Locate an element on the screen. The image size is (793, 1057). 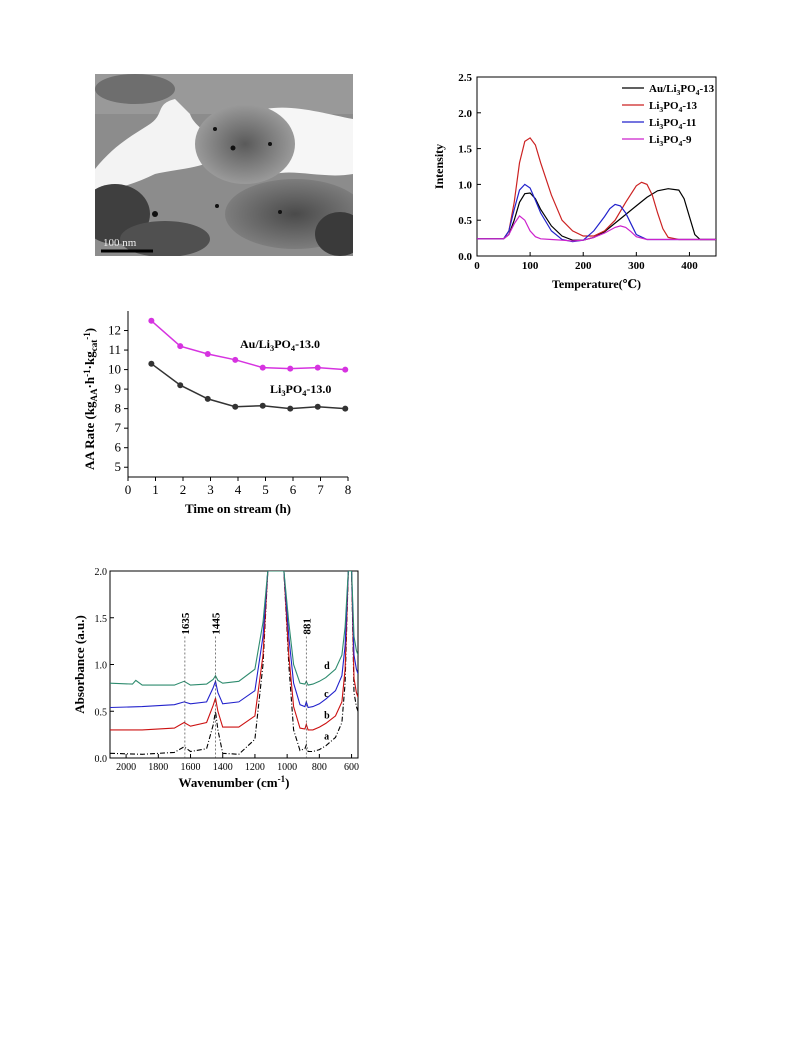
tpd-y-tick-label: 2.0 is located at coordinates (465, 114).